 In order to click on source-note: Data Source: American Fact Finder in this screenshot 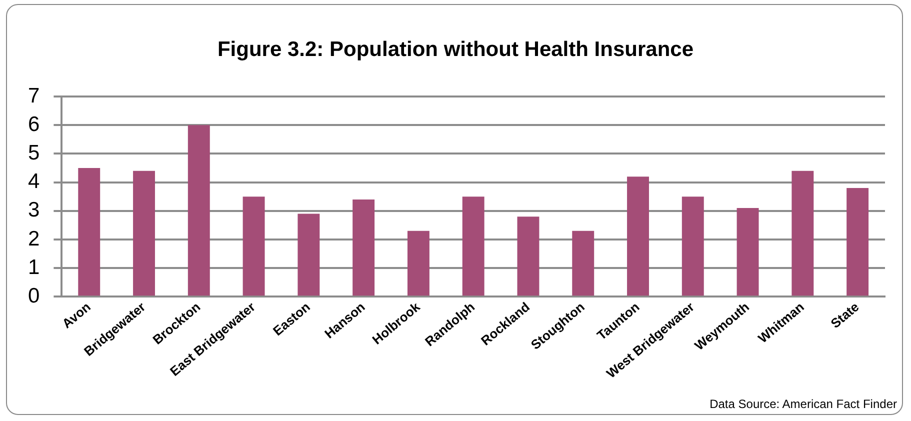, I will do `click(803, 404)`.